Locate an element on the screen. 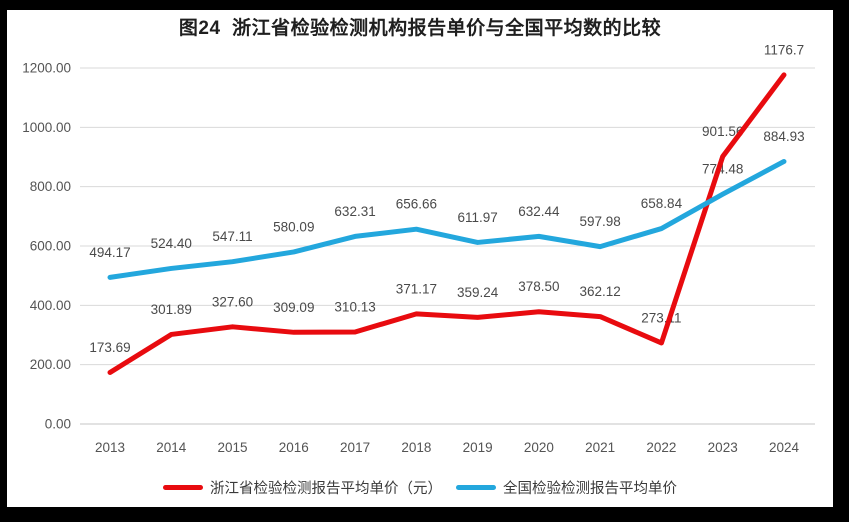 The image size is (849, 522). x-tick-label: 2013 is located at coordinates (110, 447).